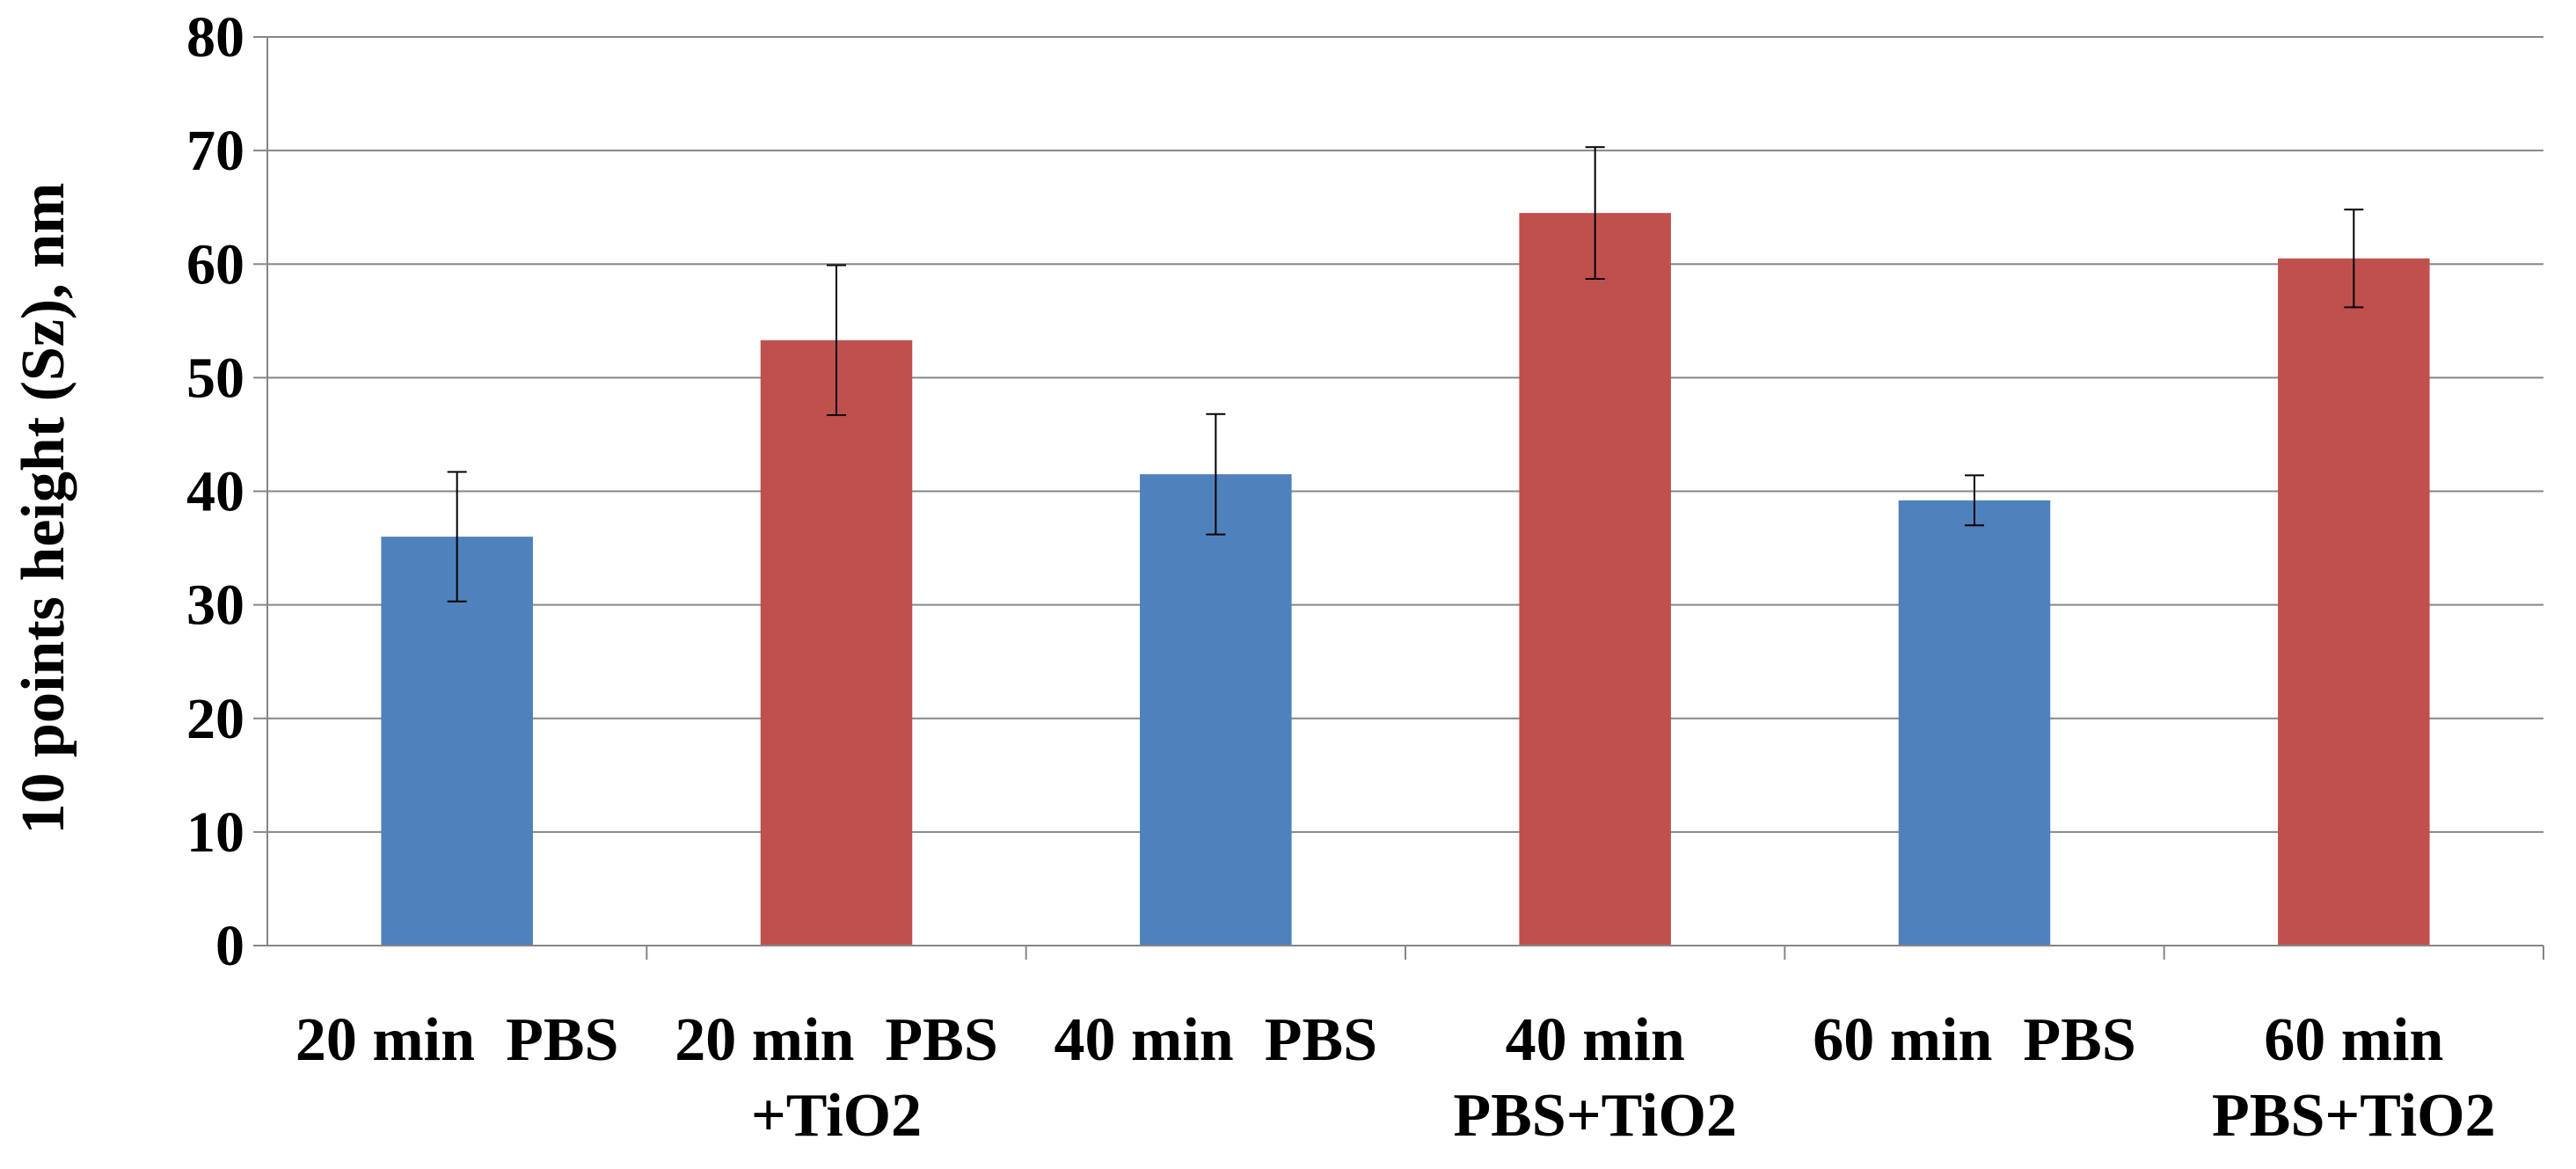 The height and width of the screenshot is (1169, 2576). What do you see at coordinates (215, 719) in the screenshot?
I see `y-tick-label: 20` at bounding box center [215, 719].